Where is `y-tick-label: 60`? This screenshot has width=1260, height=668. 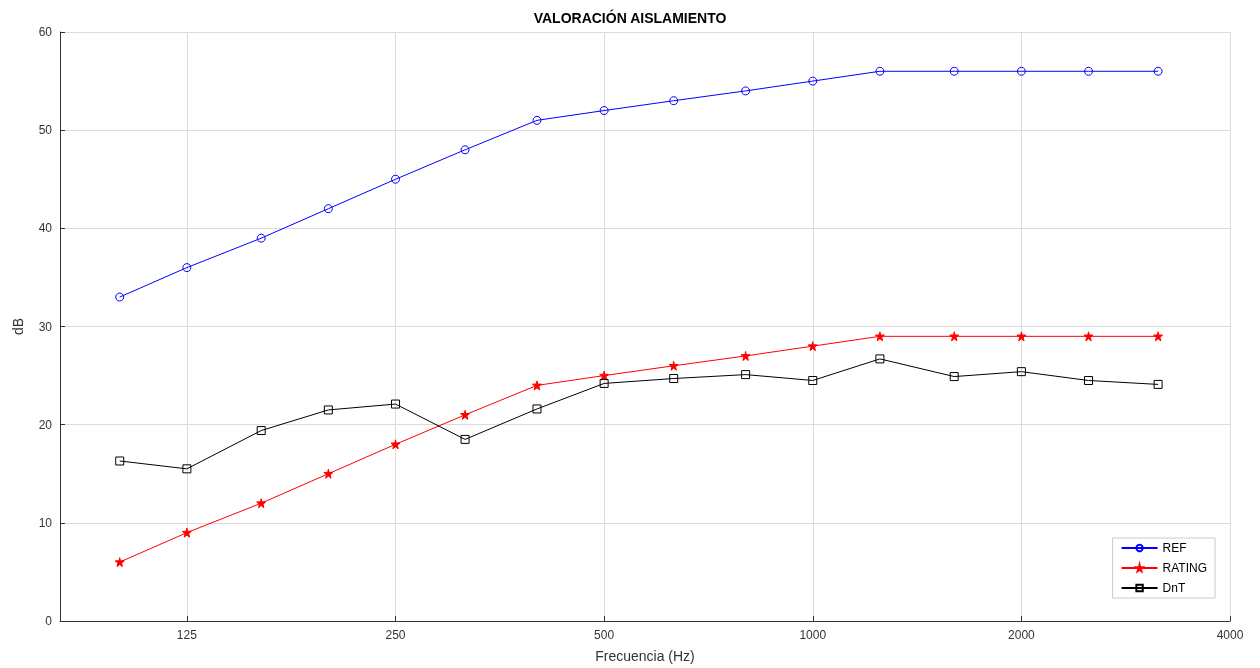 y-tick-label: 60 is located at coordinates (45, 32).